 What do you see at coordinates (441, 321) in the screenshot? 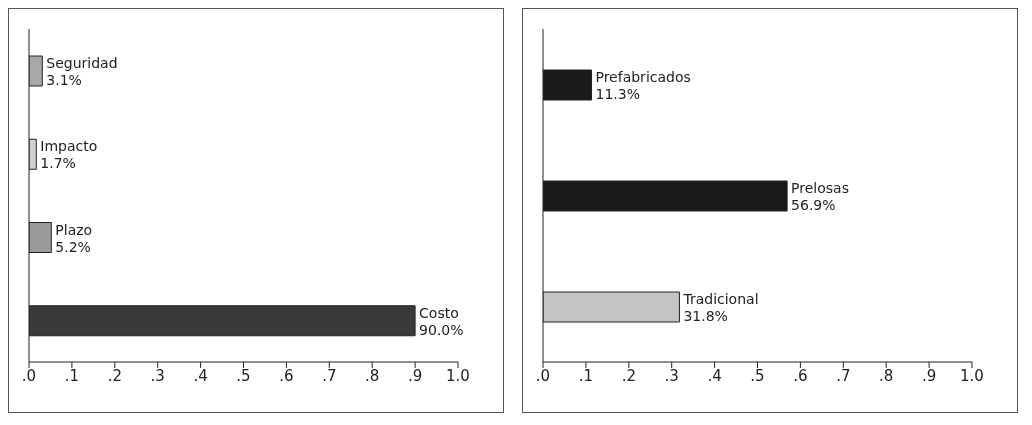
I see `data-label: Costo 90.0%` at bounding box center [441, 321].